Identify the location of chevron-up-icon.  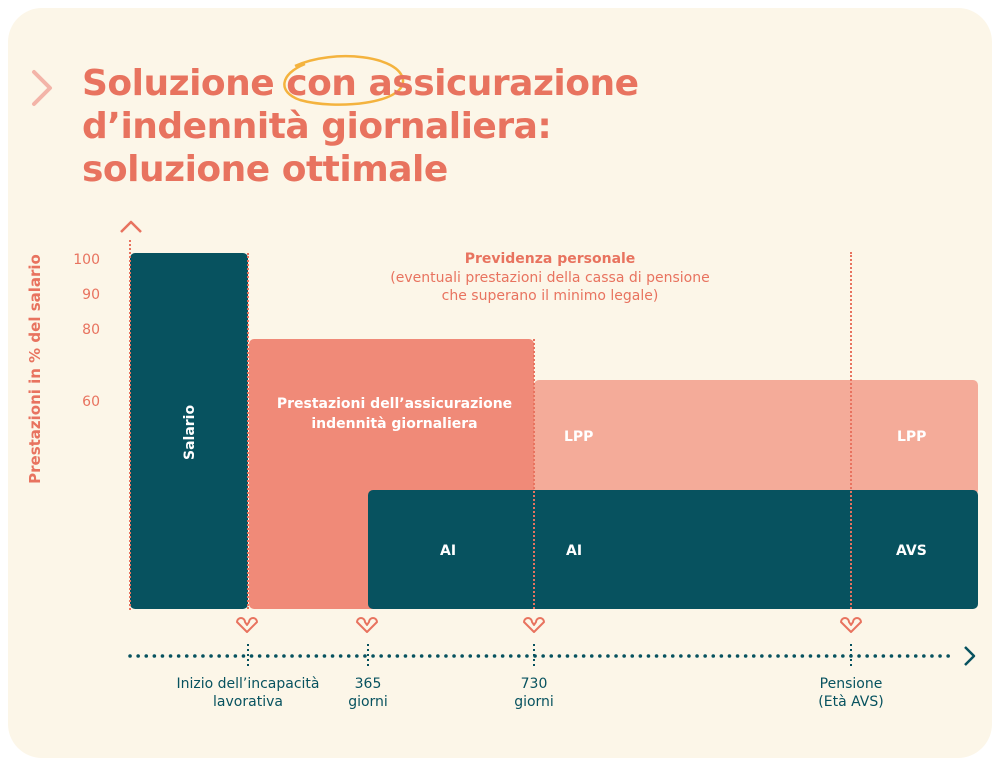
(131, 226).